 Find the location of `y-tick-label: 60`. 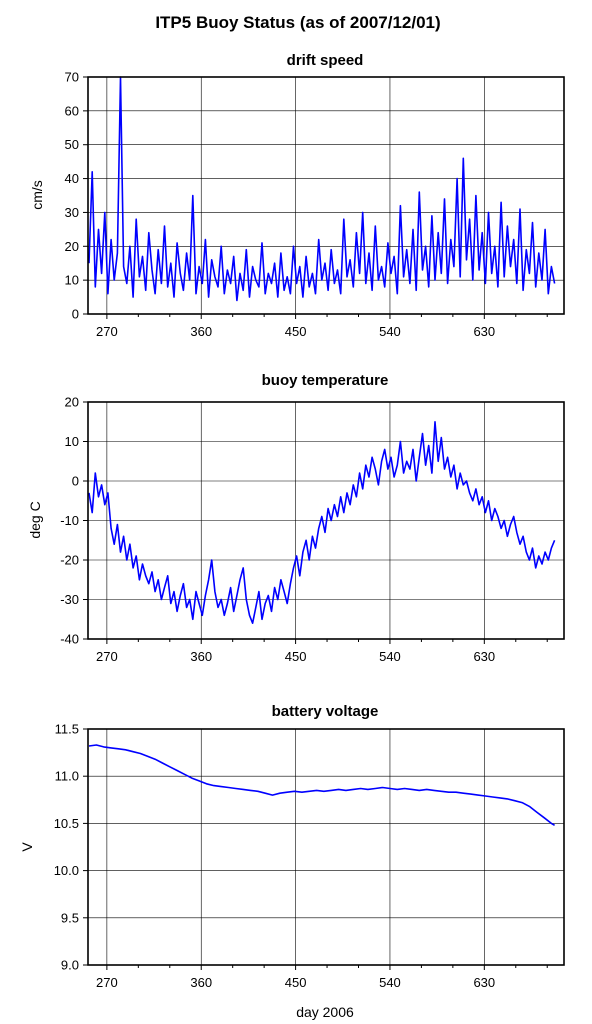

y-tick-label: 60 is located at coordinates (72, 110).